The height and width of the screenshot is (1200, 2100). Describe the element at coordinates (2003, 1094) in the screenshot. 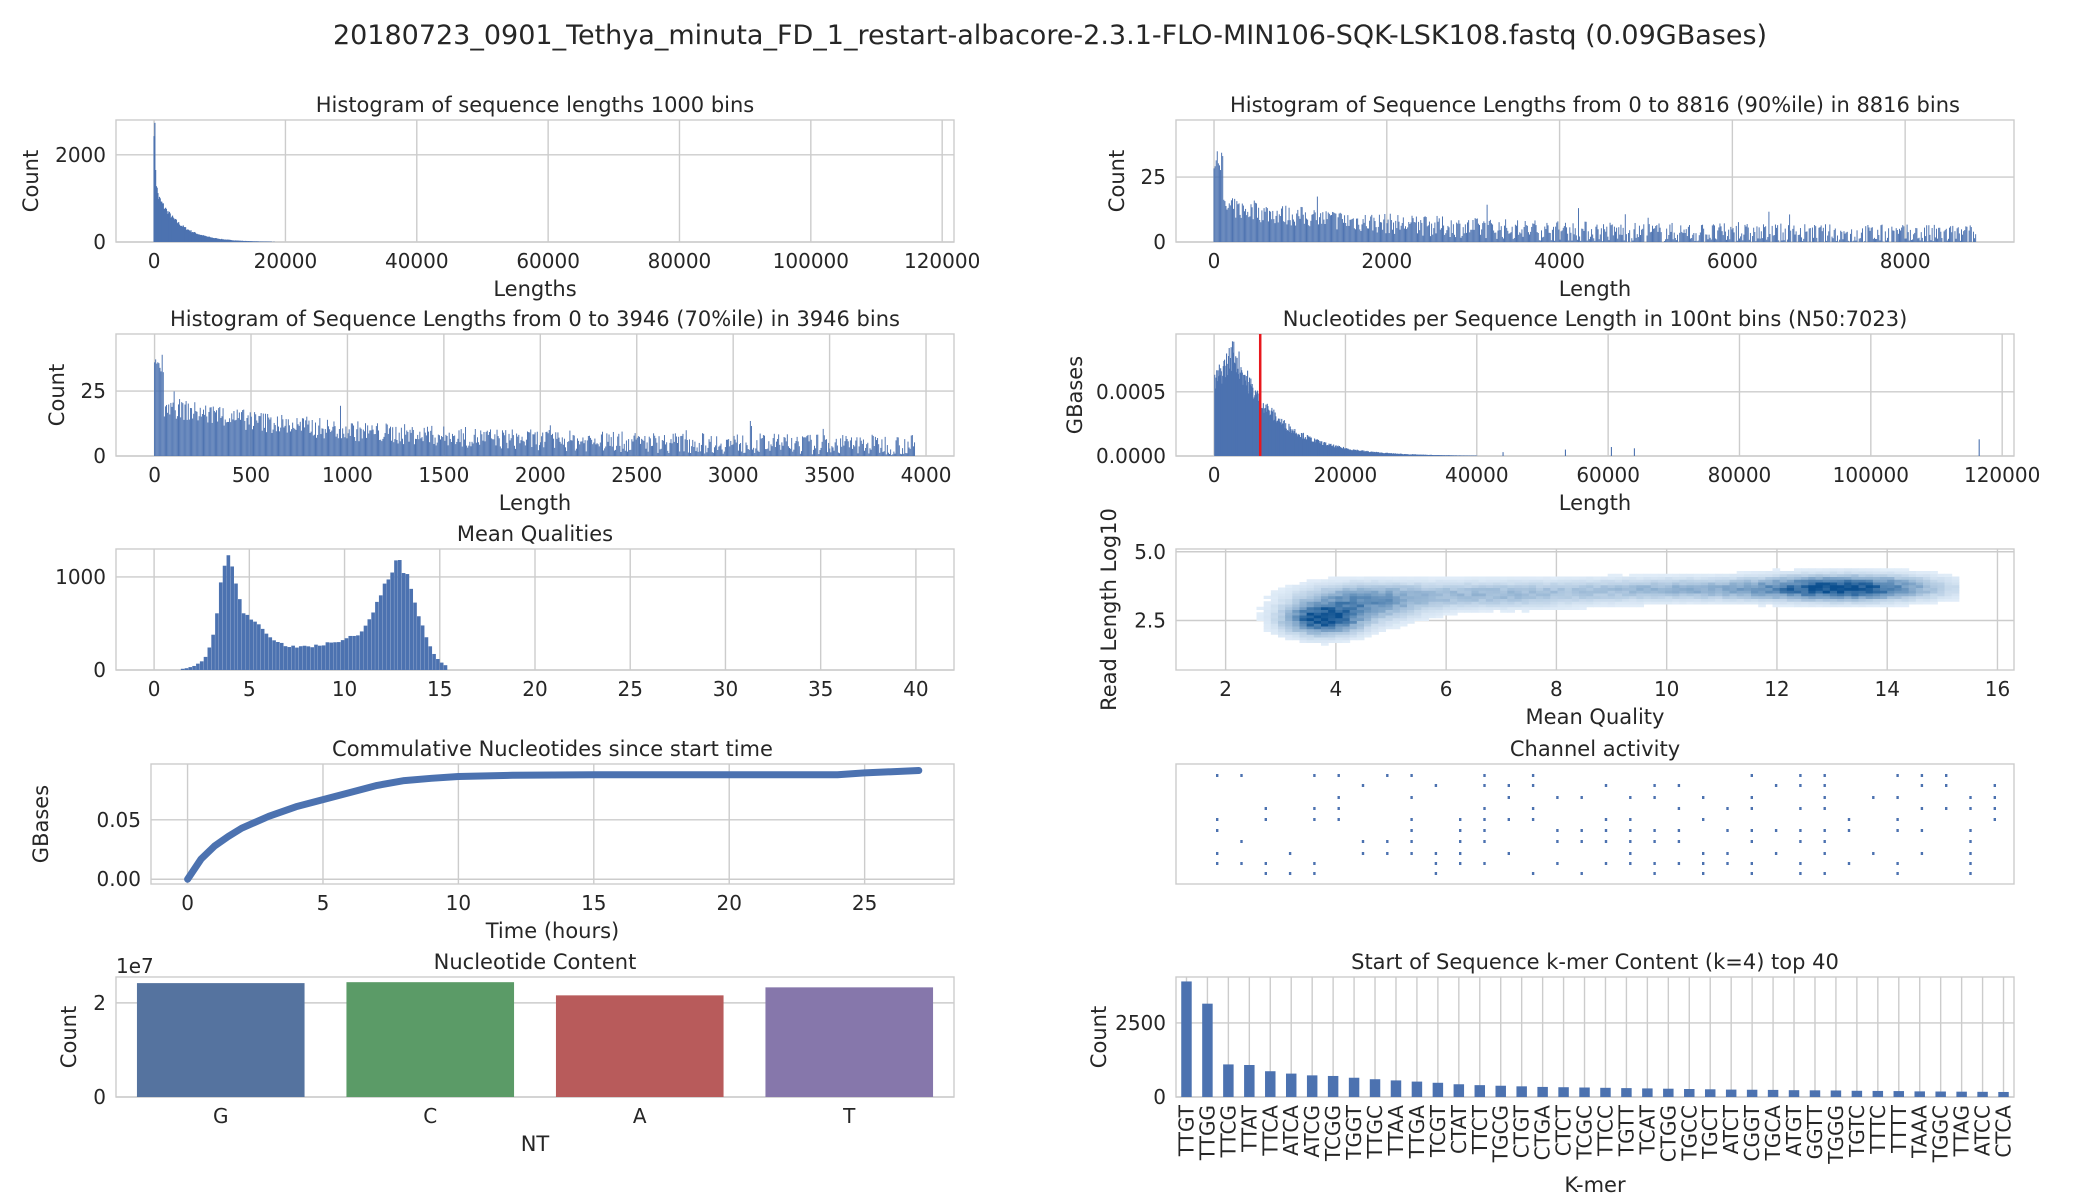

I see `kmer-bar` at that location.